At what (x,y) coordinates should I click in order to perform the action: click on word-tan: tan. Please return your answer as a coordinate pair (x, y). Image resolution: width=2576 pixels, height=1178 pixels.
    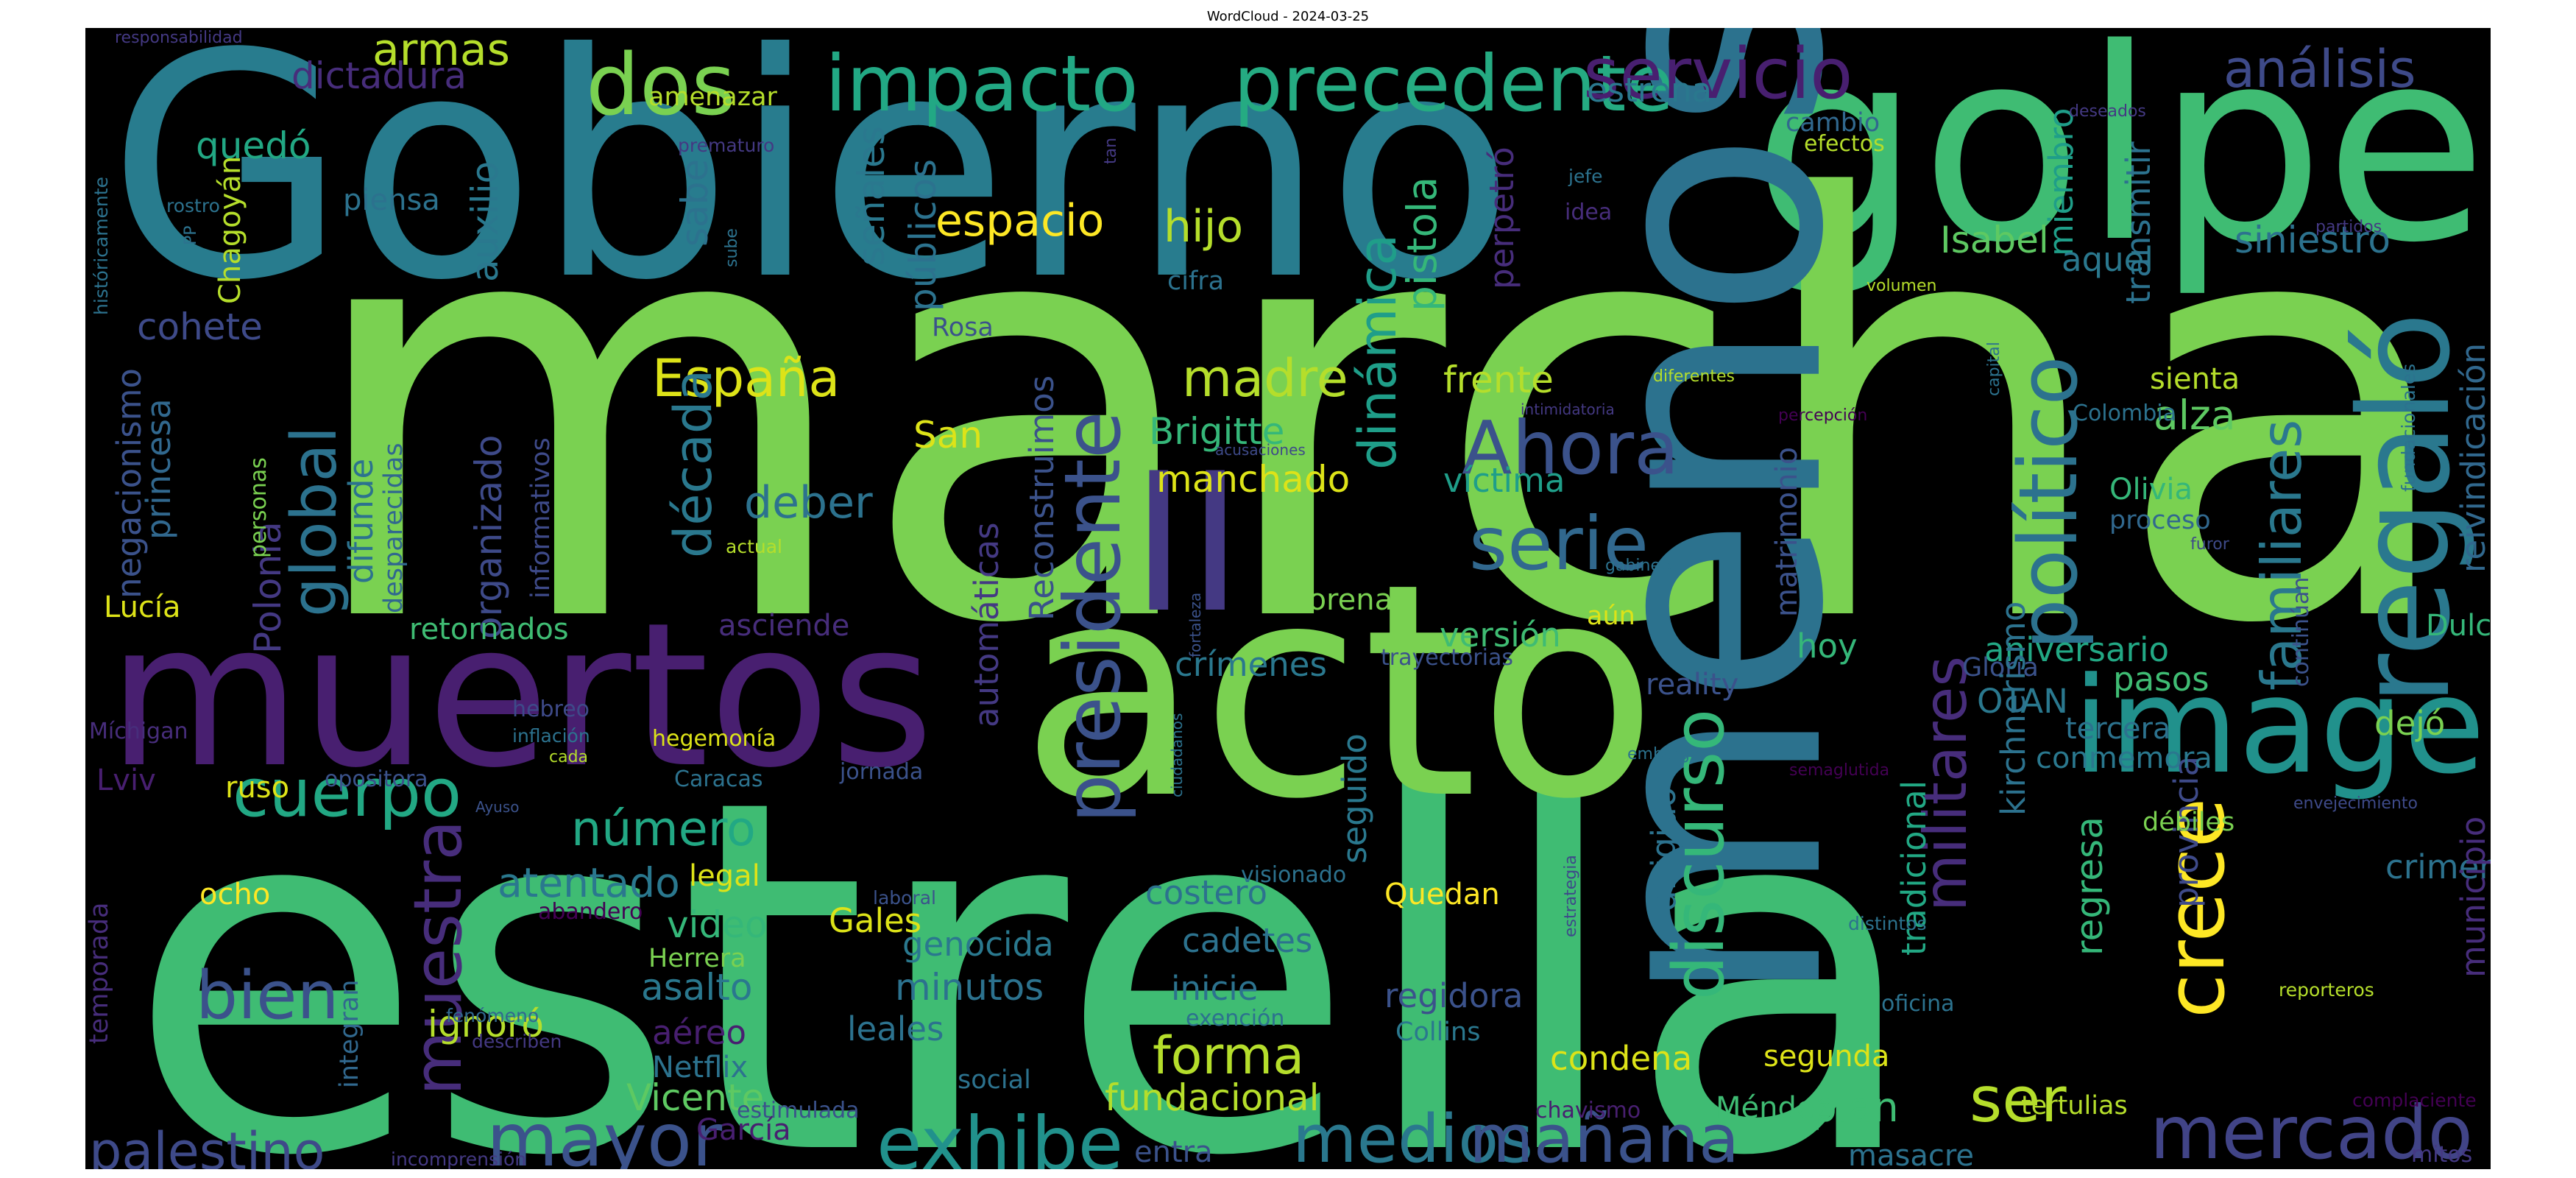
    Looking at the image, I should click on (1111, 151).